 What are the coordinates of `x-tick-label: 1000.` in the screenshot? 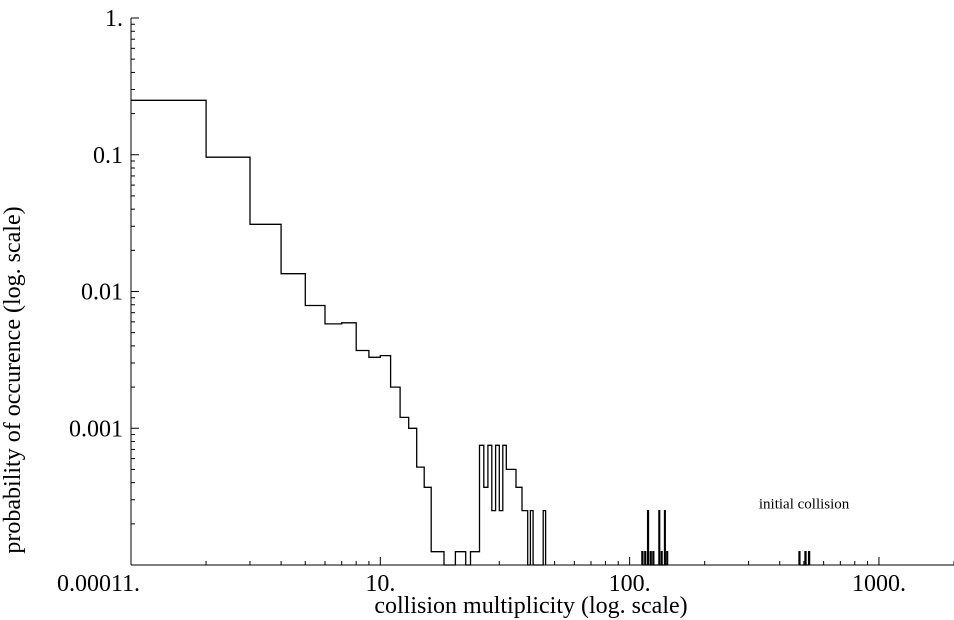 It's located at (879, 584).